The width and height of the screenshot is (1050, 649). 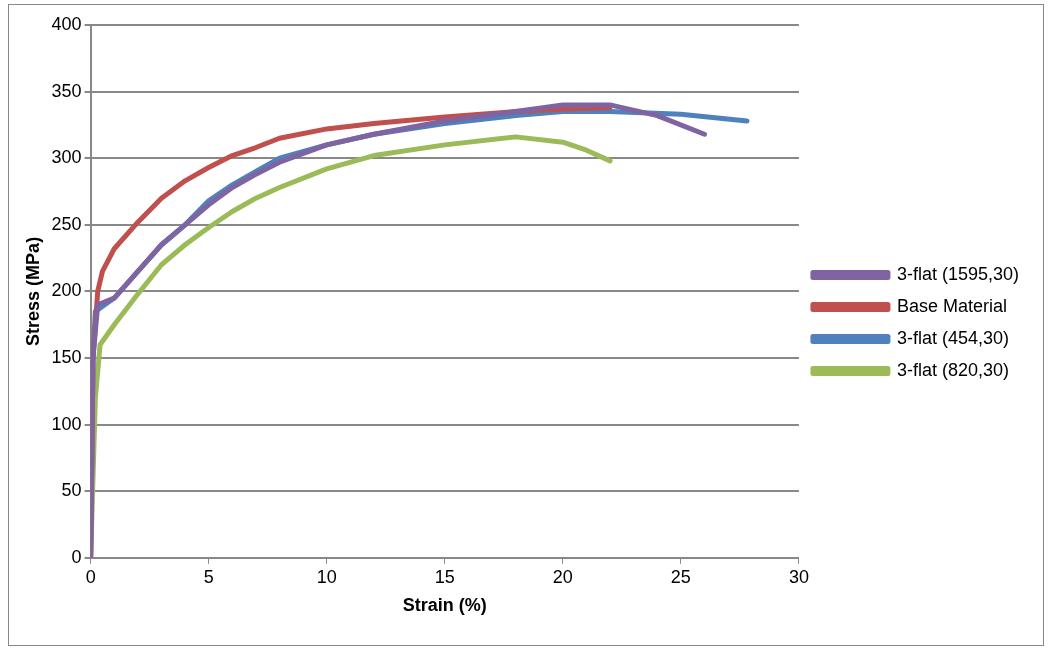 What do you see at coordinates (680, 576) in the screenshot?
I see `x-tick-label: 25` at bounding box center [680, 576].